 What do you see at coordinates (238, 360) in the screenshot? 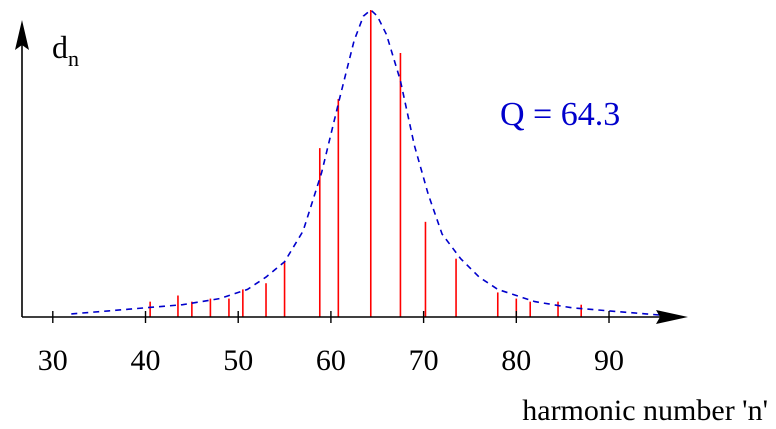
I see `x-tick-label: 50` at bounding box center [238, 360].